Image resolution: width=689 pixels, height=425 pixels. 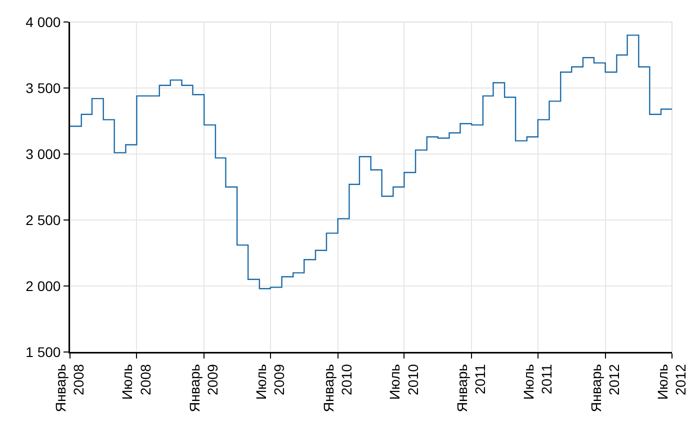 What do you see at coordinates (43, 352) in the screenshot?
I see `y-tick-label: 1 500` at bounding box center [43, 352].